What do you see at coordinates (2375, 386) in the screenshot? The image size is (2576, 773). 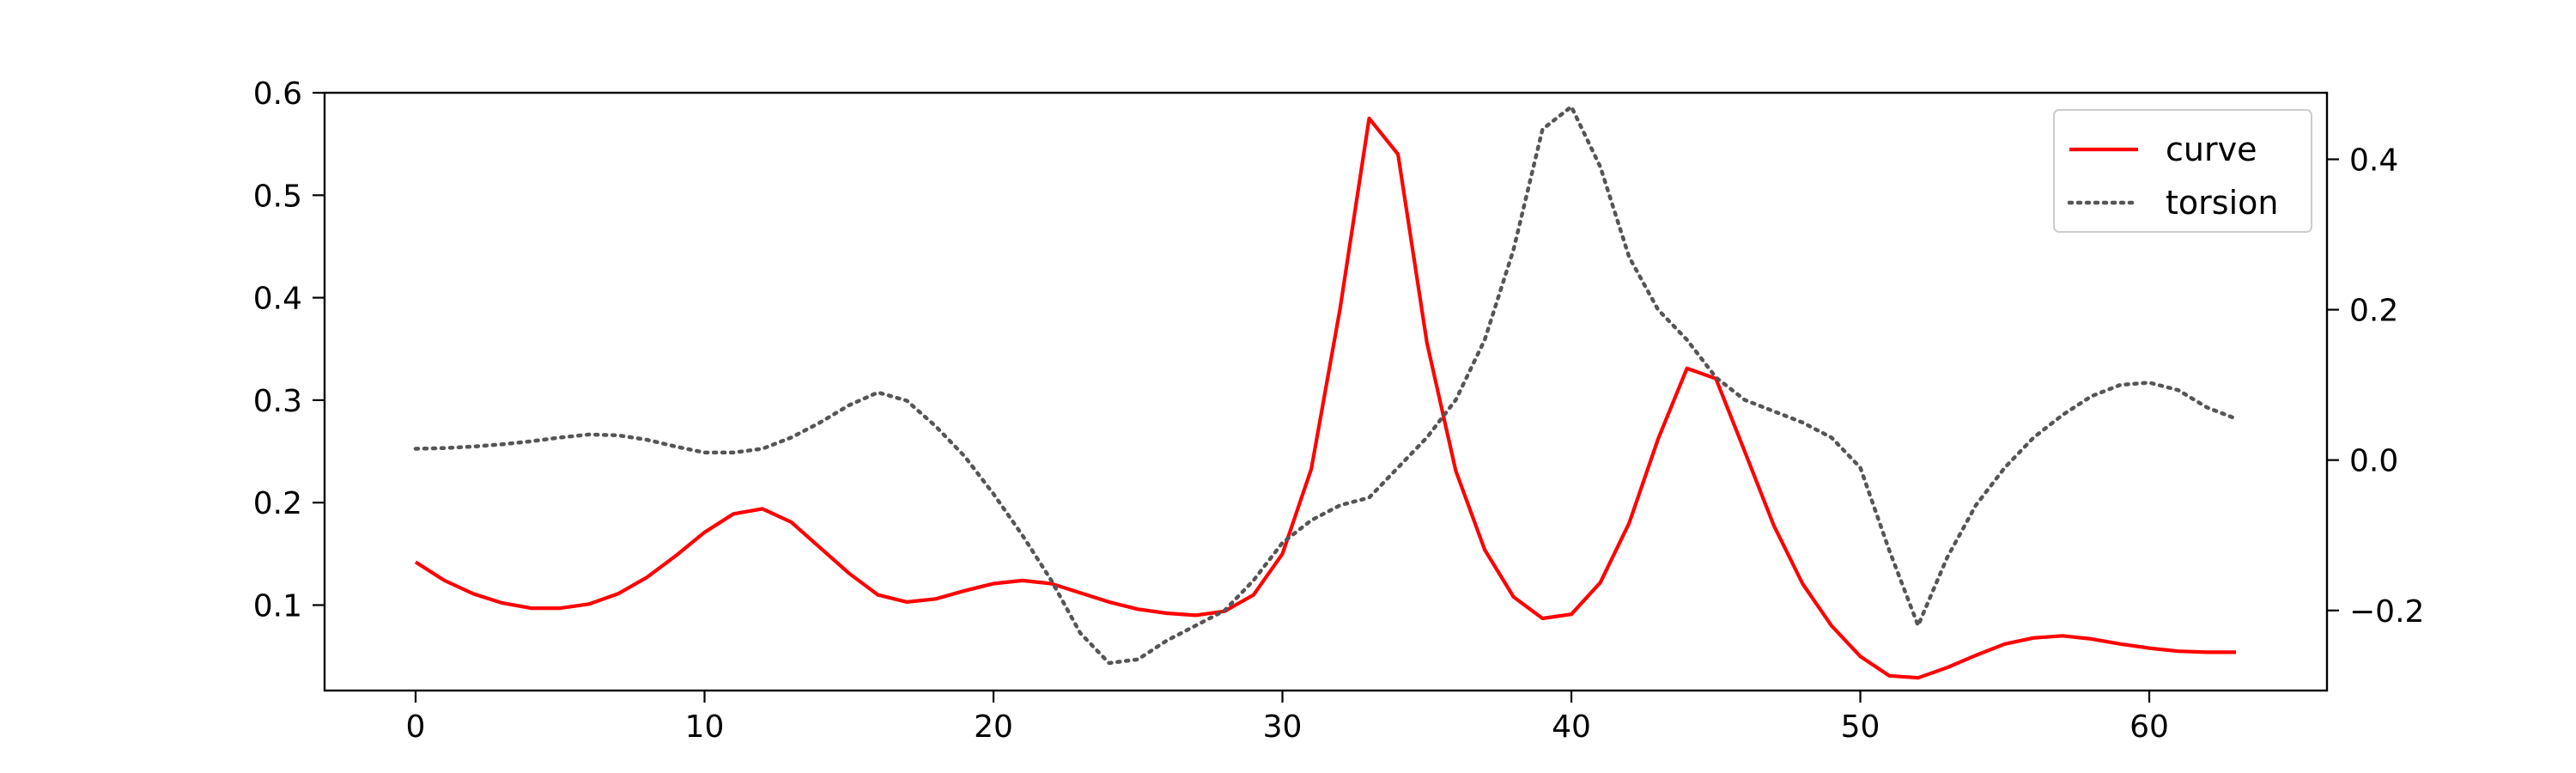 I see `y-axis-right: −0.2 0.0 0.2 0.4` at bounding box center [2375, 386].